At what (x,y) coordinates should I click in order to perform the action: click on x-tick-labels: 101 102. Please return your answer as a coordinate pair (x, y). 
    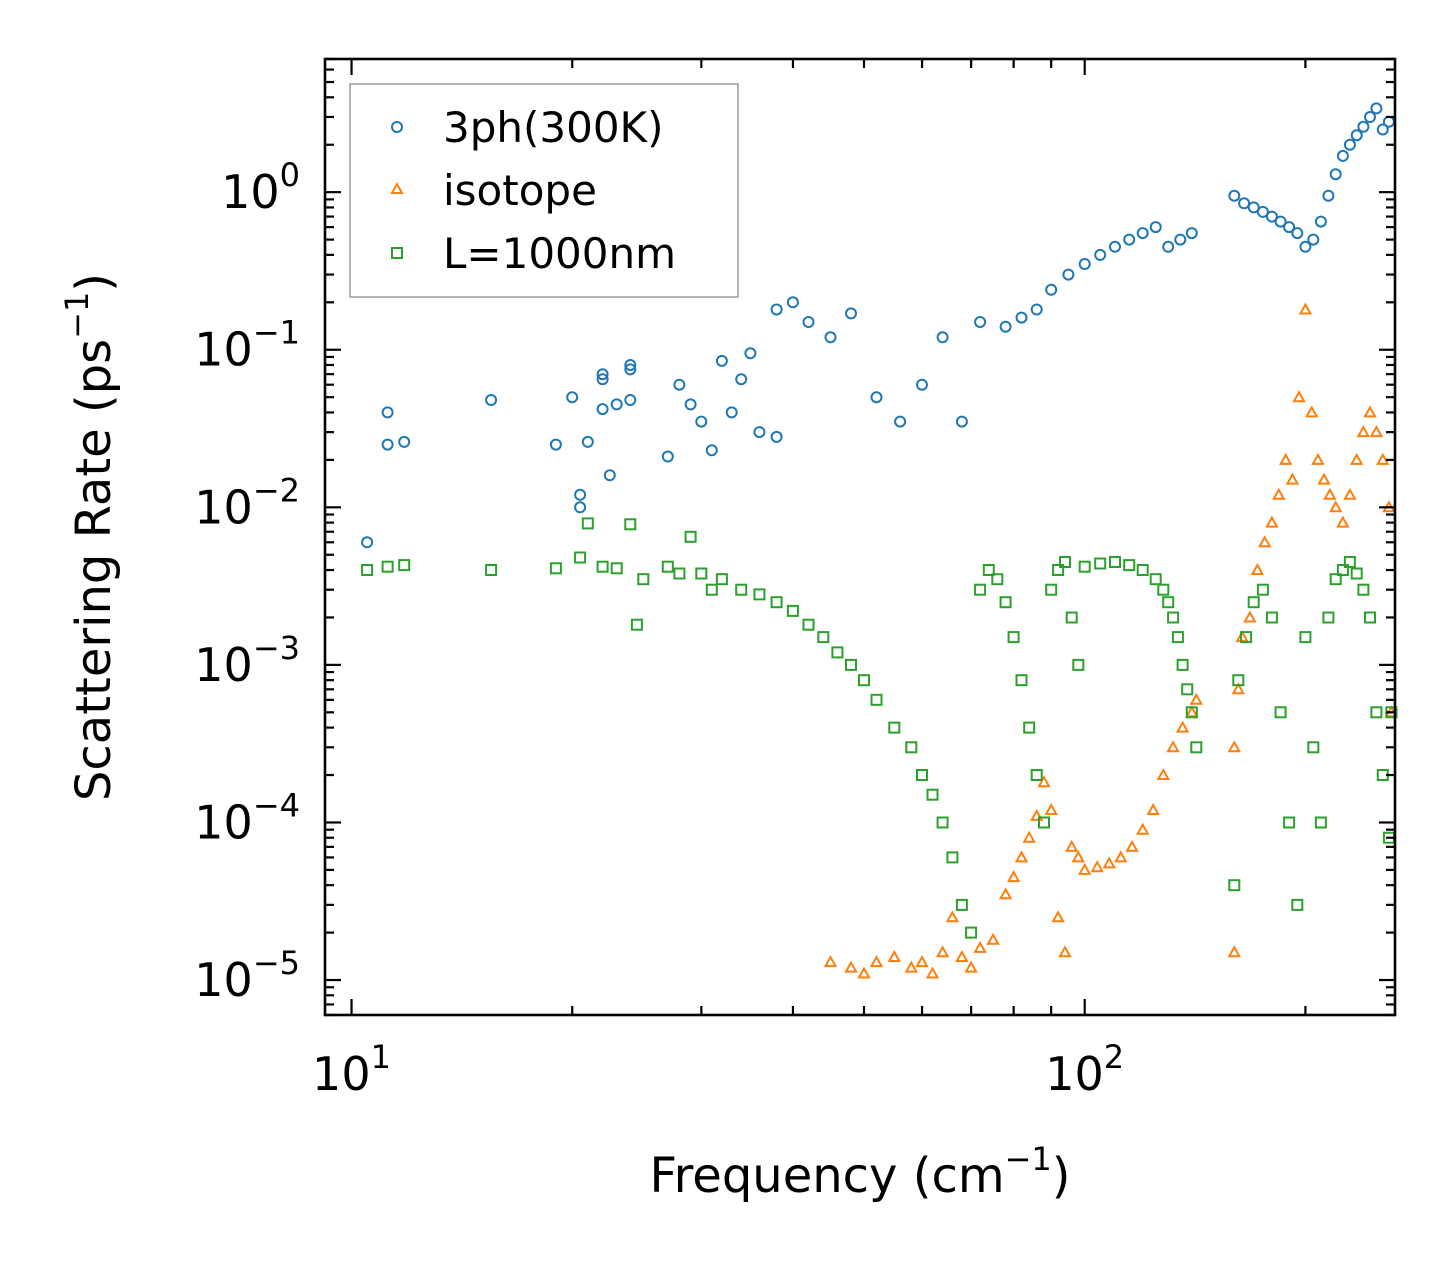
    Looking at the image, I should click on (718, 1069).